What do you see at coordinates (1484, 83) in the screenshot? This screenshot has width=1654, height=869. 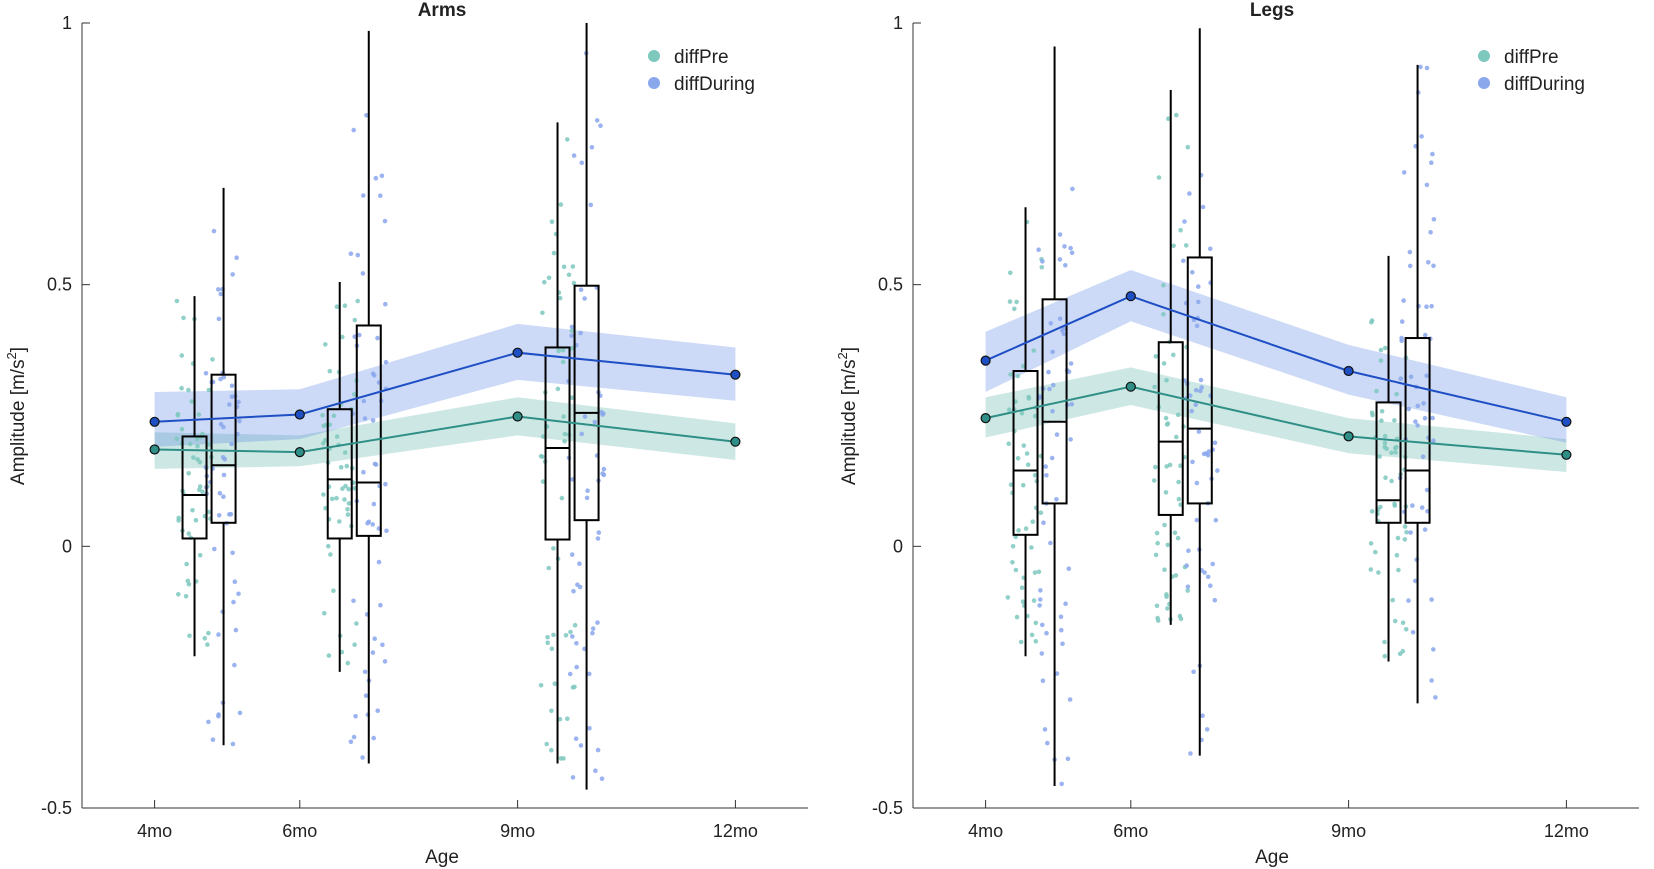 I see `legend-marker-diffduring` at bounding box center [1484, 83].